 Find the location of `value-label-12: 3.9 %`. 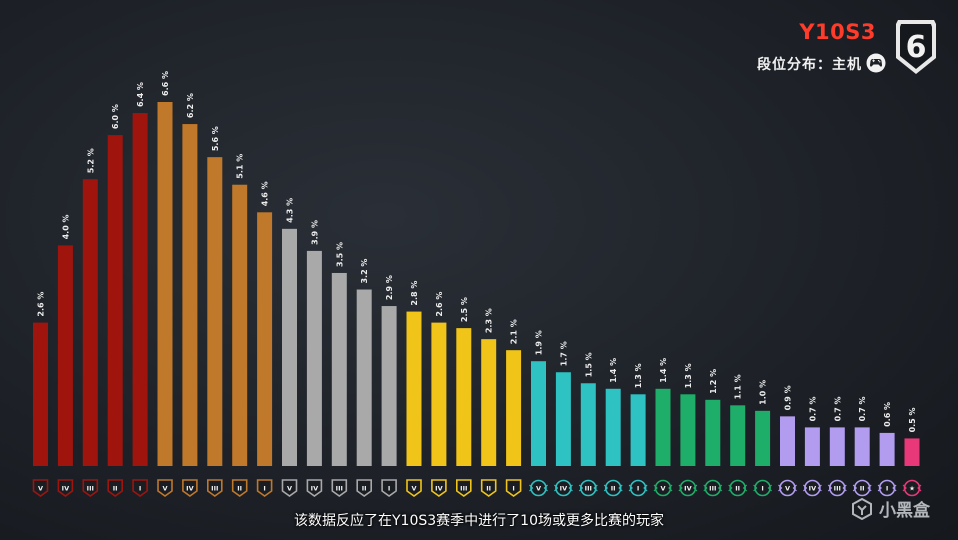

value-label-12: 3.9 % is located at coordinates (314, 232).